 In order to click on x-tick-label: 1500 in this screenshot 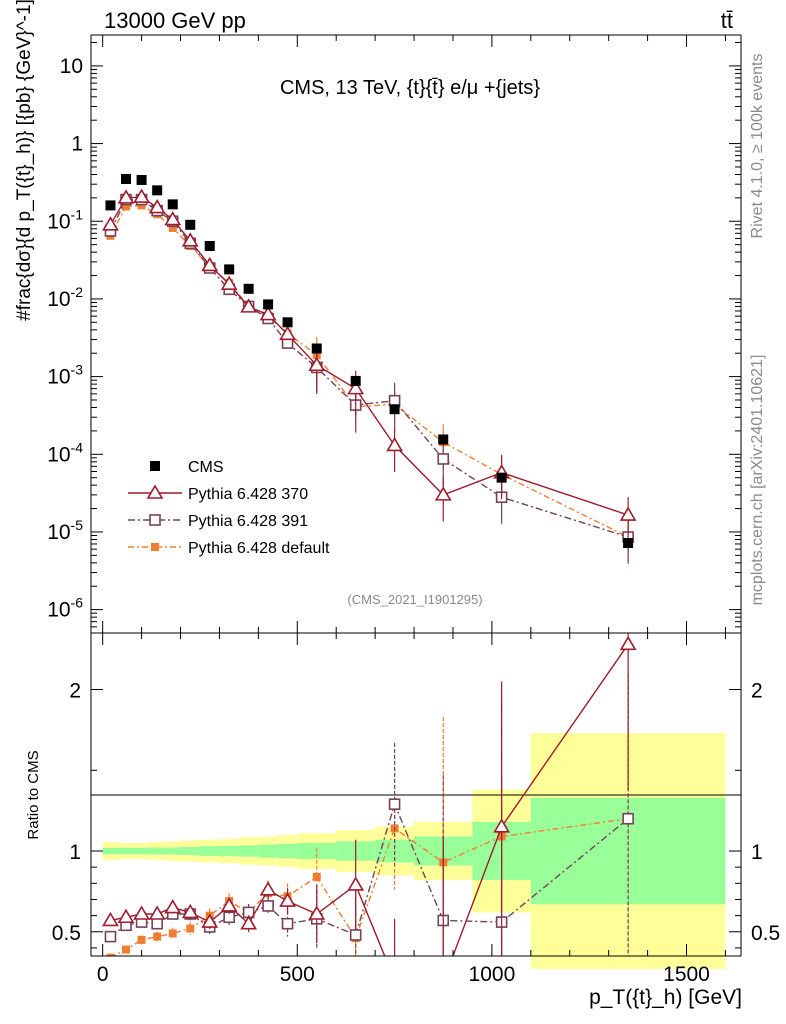, I will do `click(686, 974)`.